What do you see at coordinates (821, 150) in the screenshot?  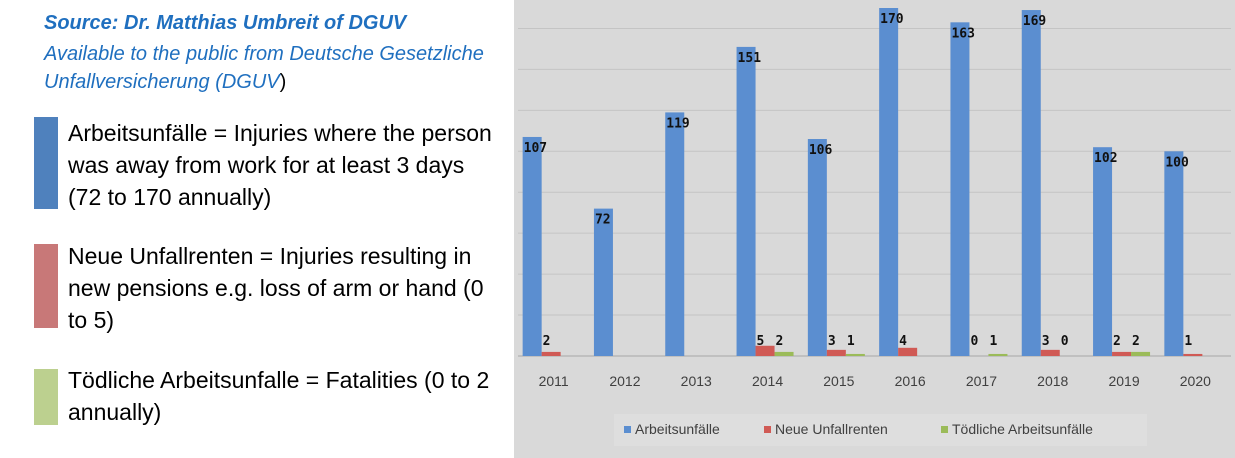 I see `data-label-Arbeitsunfälle-2015: 106` at bounding box center [821, 150].